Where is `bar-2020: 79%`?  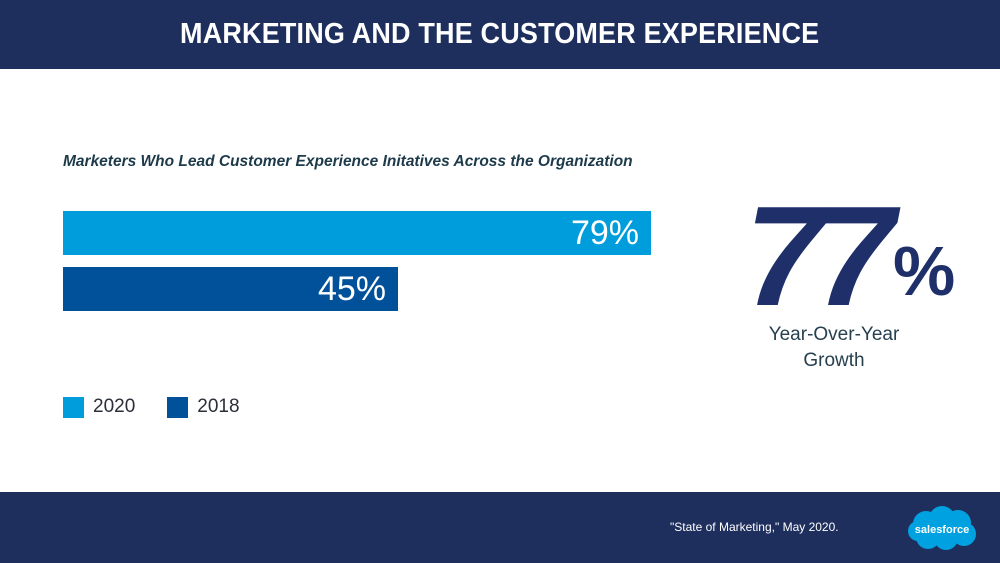 bar-2020: 79% is located at coordinates (357, 233).